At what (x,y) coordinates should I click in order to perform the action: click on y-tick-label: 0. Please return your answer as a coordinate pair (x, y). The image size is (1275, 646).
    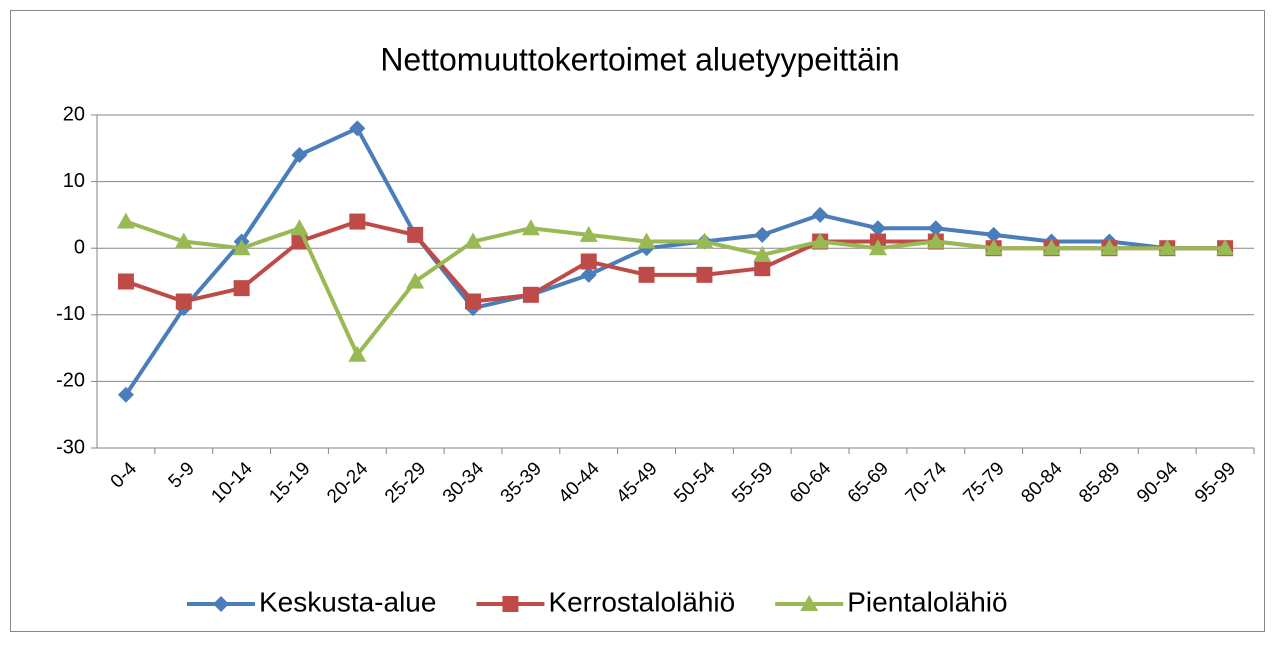
    Looking at the image, I should click on (79, 247).